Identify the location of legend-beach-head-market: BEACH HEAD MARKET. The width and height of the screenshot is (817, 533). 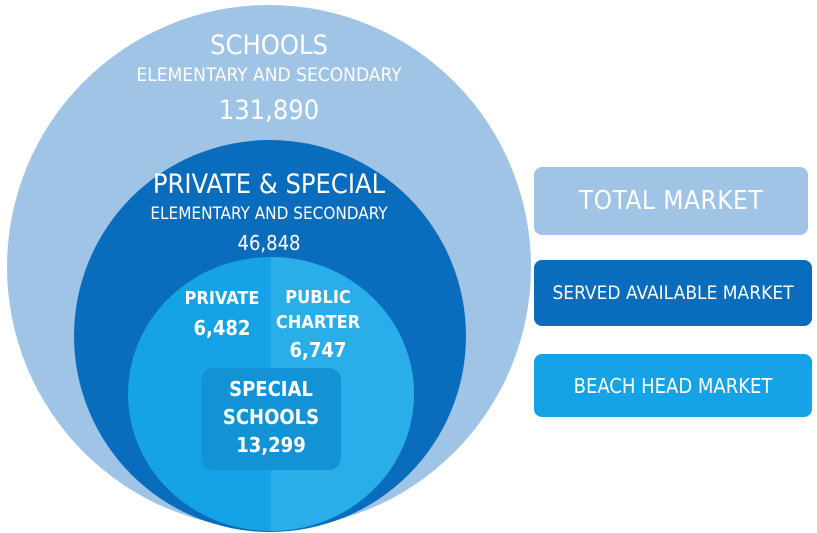
(673, 385).